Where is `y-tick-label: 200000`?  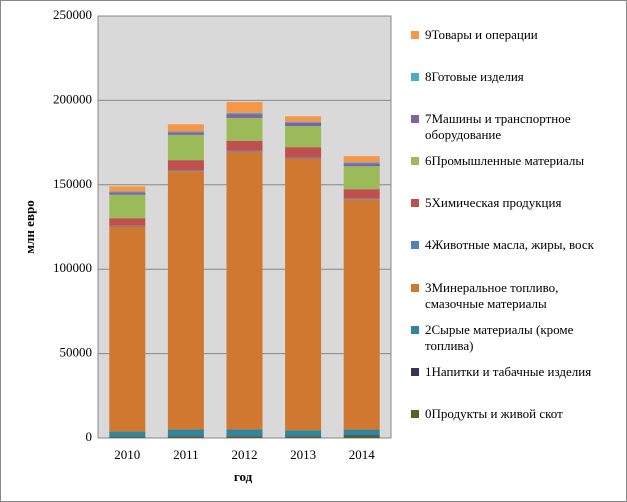
y-tick-label: 200000 is located at coordinates (72, 98).